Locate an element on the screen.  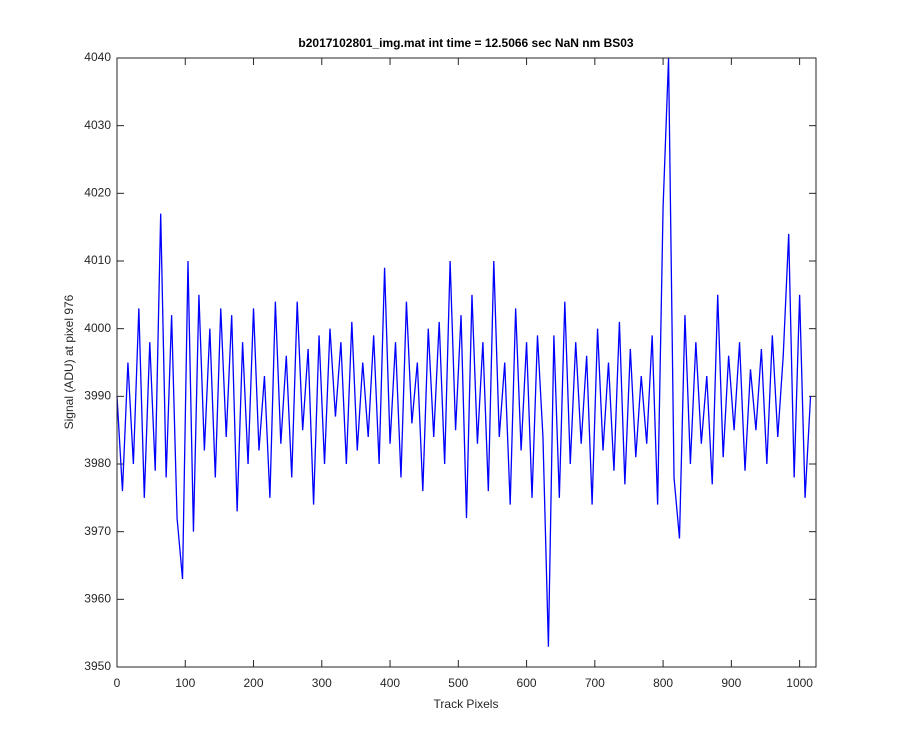
y-tick-label: 3970 is located at coordinates (97, 531).